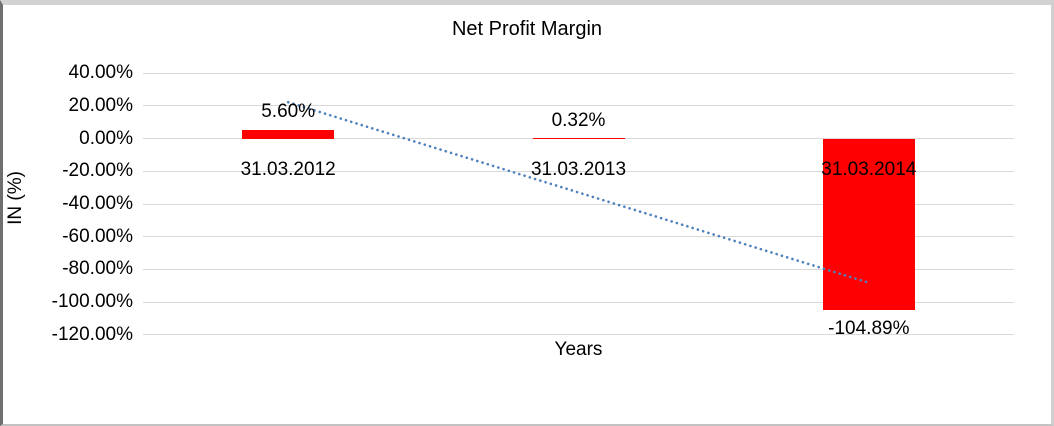  I want to click on y-axis-tick-label: 0.00%, so click(106, 138).